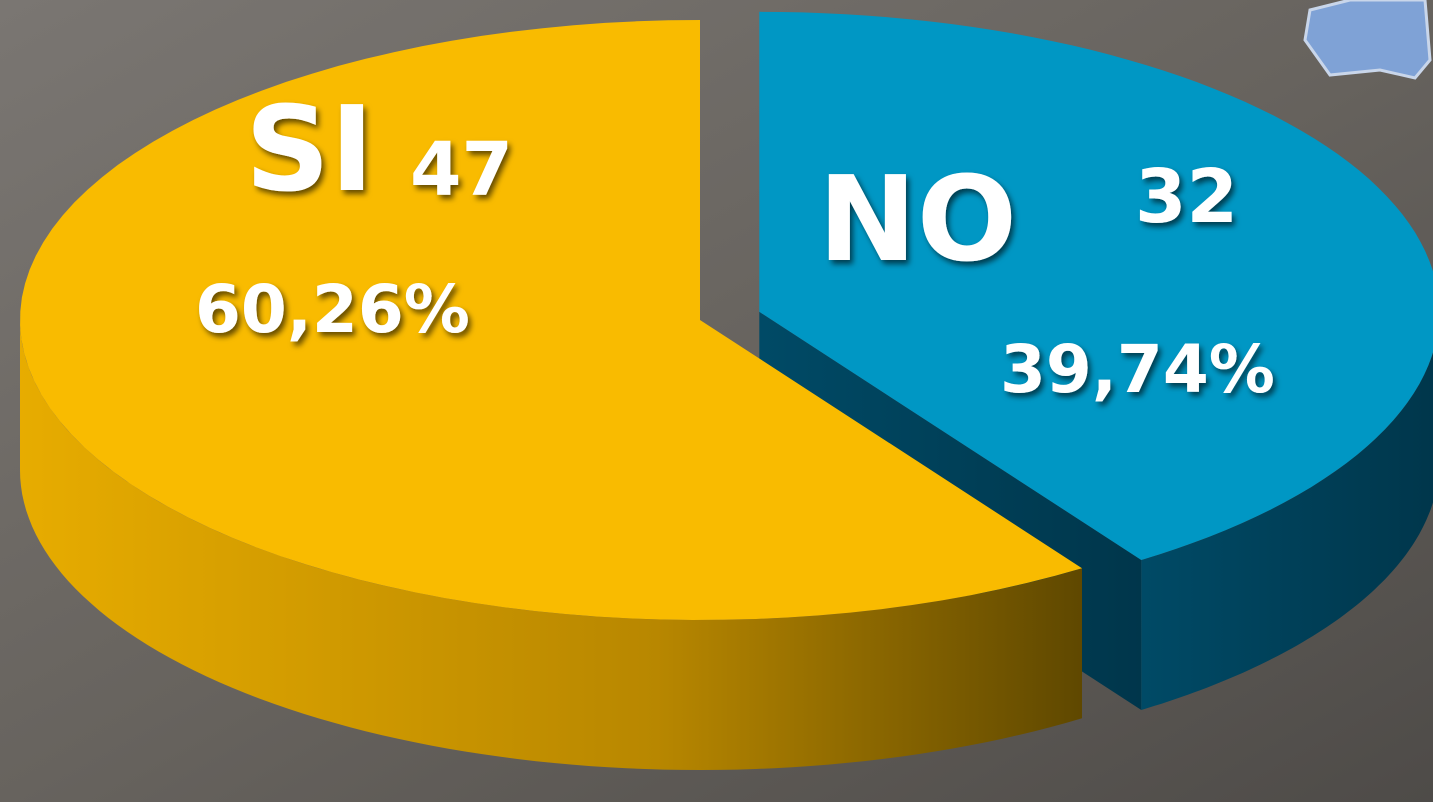 Image resolution: width=1433 pixels, height=802 pixels. Describe the element at coordinates (309, 149) in the screenshot. I see `category-label: SI` at that location.